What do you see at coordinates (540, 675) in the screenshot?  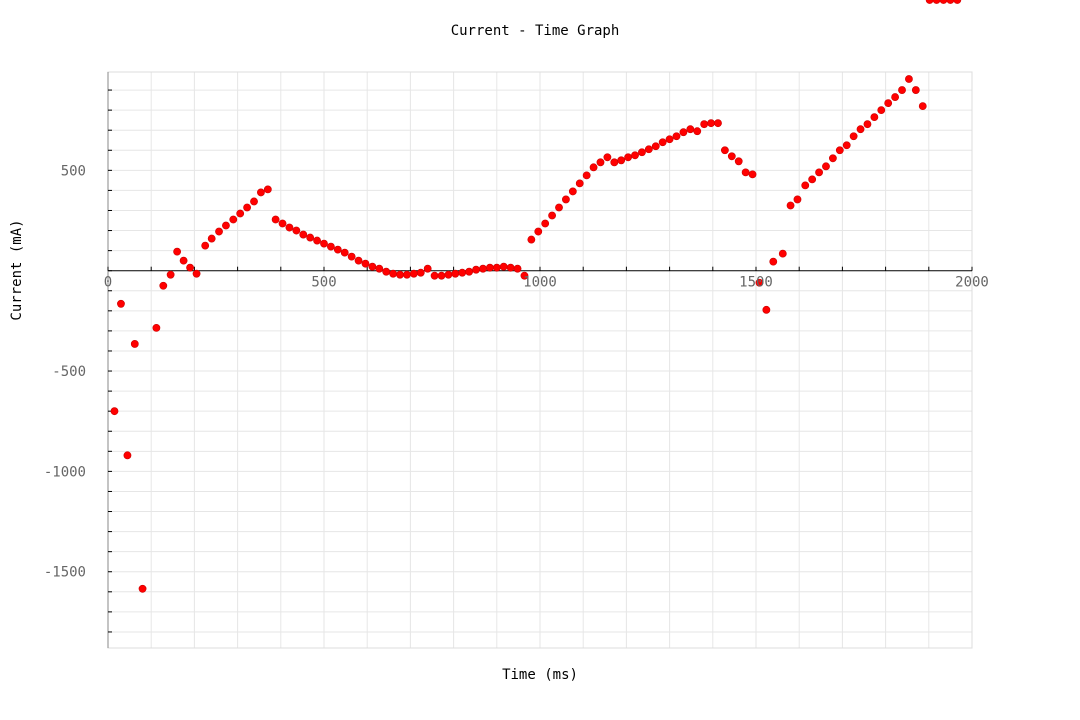 I see `x-axis-label: Time (ms)` at bounding box center [540, 675].